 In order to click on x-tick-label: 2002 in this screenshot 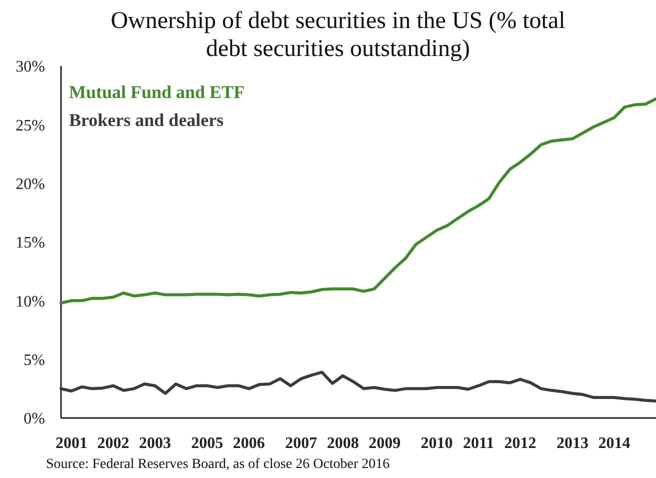, I will do `click(113, 443)`.